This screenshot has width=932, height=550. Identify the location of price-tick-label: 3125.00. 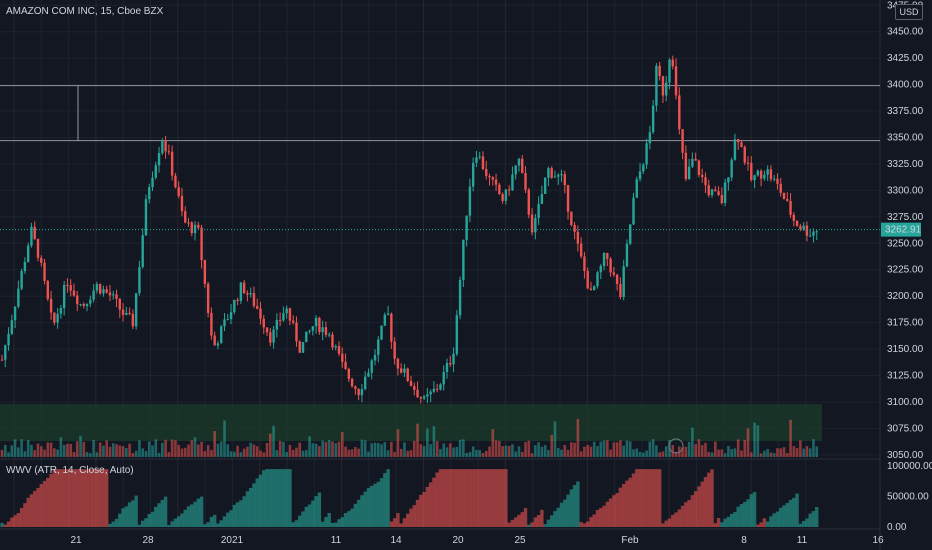
(905, 375).